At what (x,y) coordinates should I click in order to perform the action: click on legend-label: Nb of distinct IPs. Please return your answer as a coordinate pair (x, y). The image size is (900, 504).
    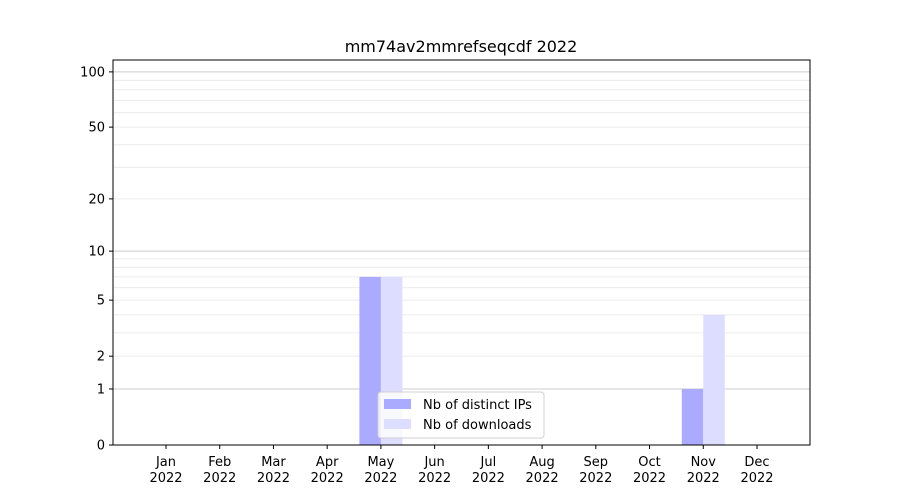
    Looking at the image, I should click on (477, 405).